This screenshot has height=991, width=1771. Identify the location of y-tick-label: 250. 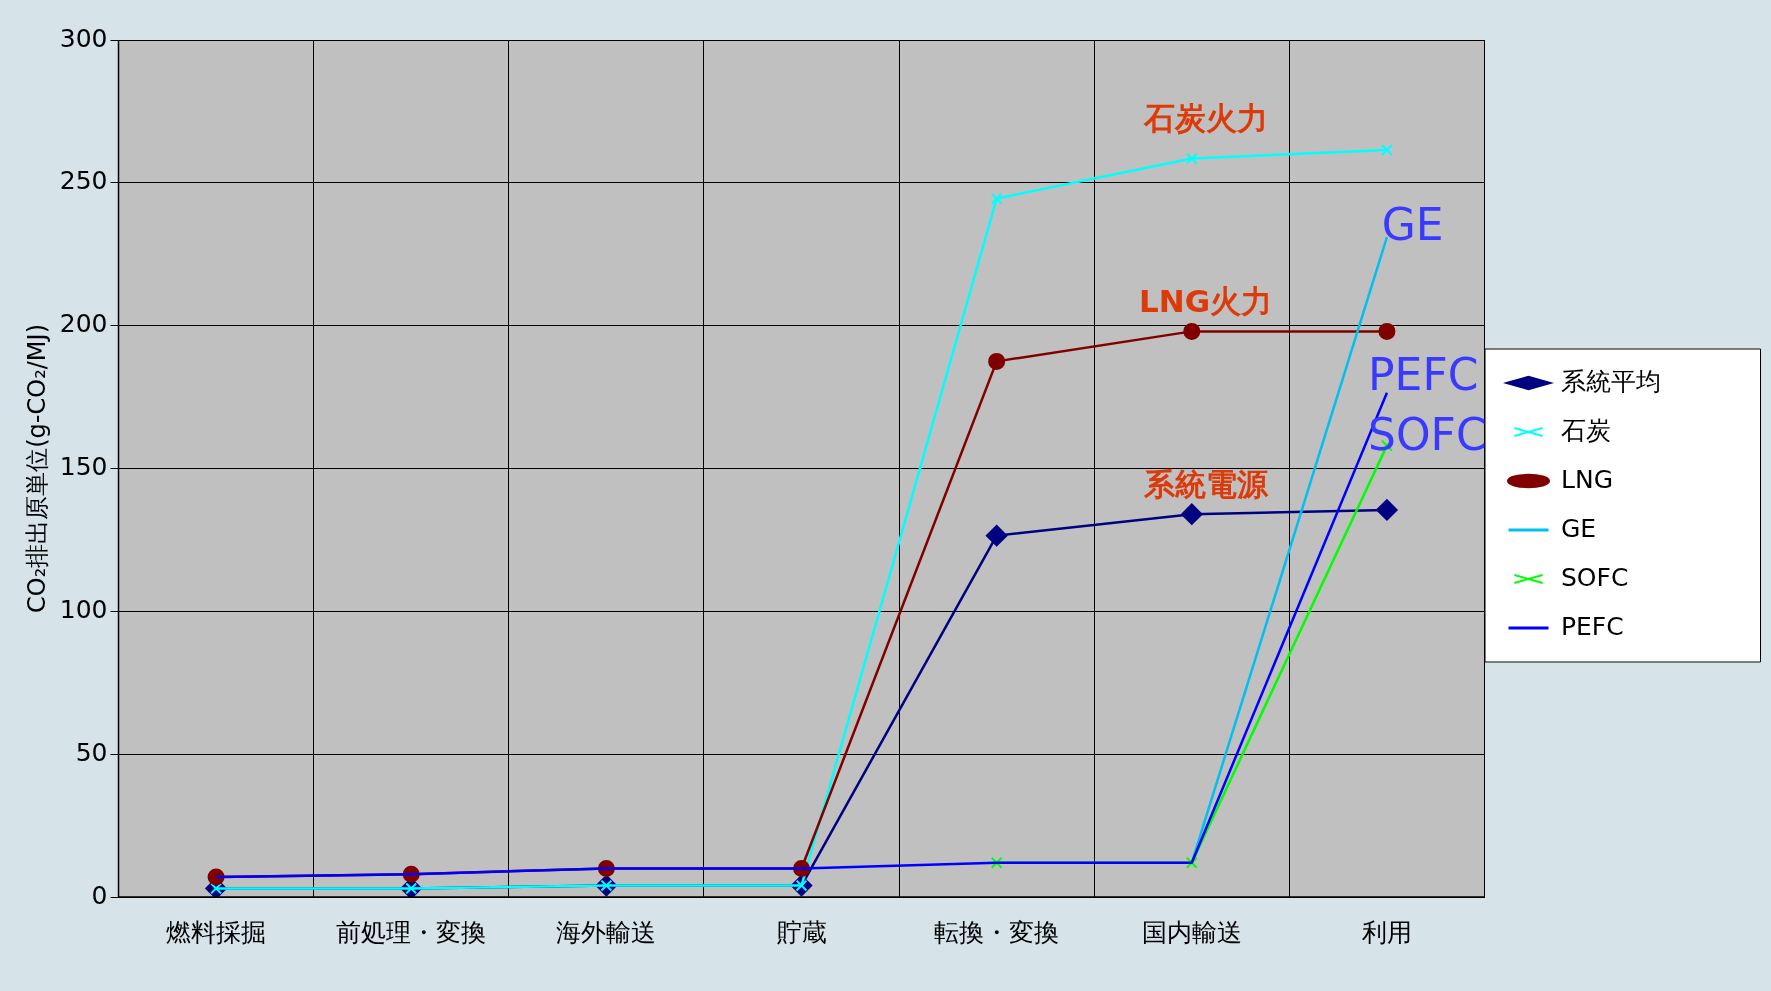
(83, 181).